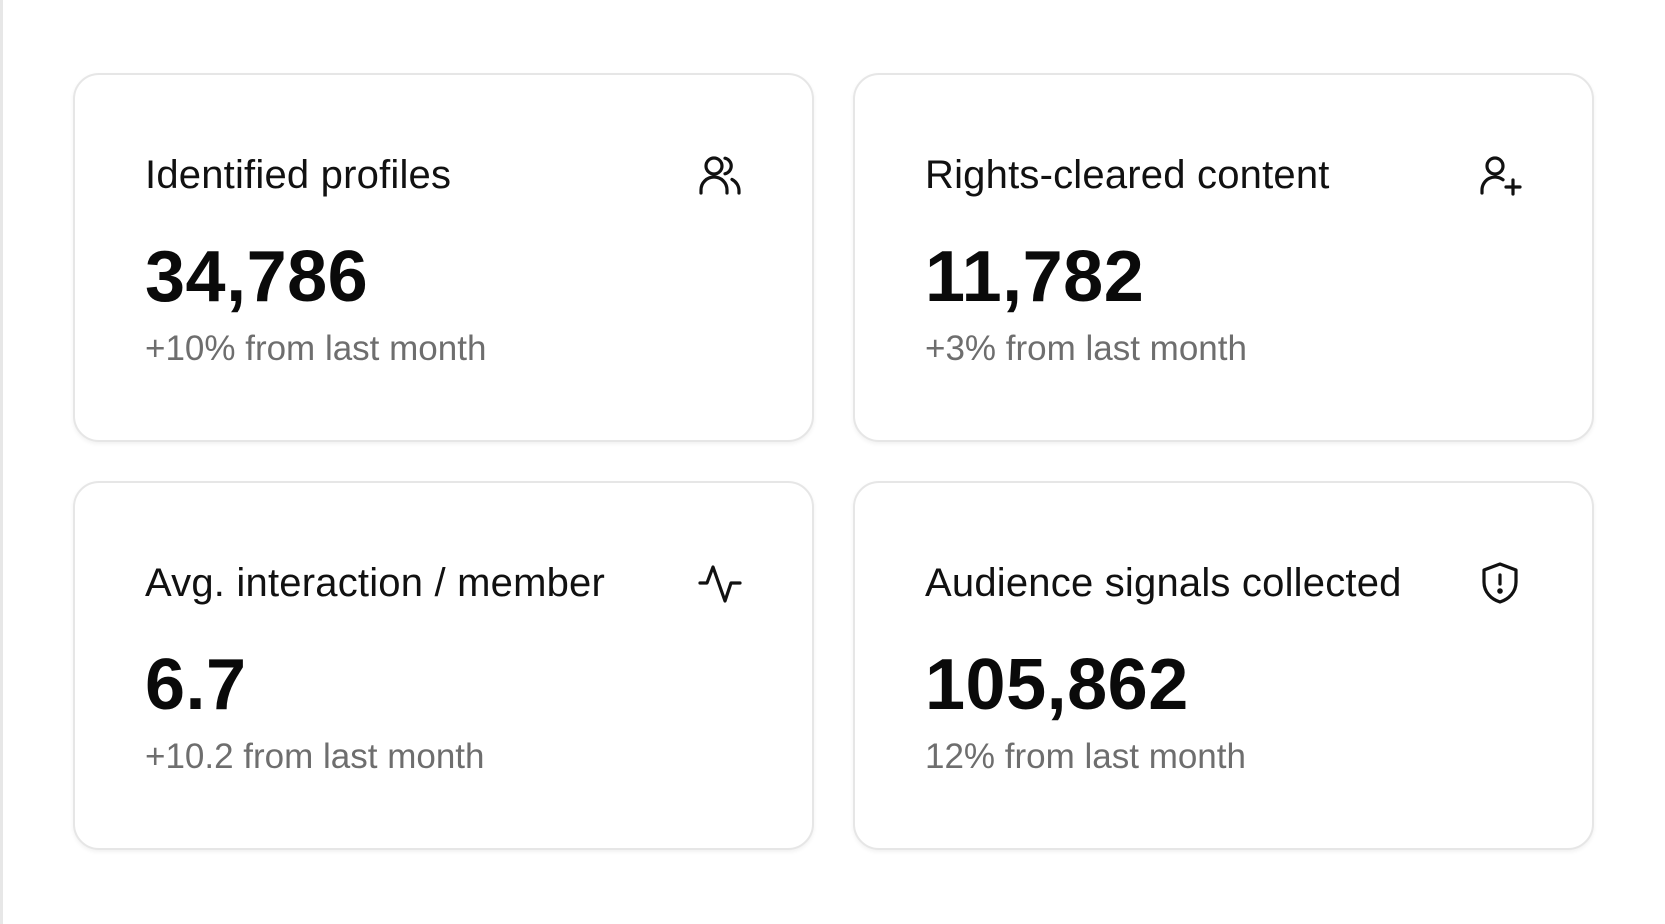 The image size is (1665, 924). I want to click on card-delta: 12% from last month, so click(1085, 756).